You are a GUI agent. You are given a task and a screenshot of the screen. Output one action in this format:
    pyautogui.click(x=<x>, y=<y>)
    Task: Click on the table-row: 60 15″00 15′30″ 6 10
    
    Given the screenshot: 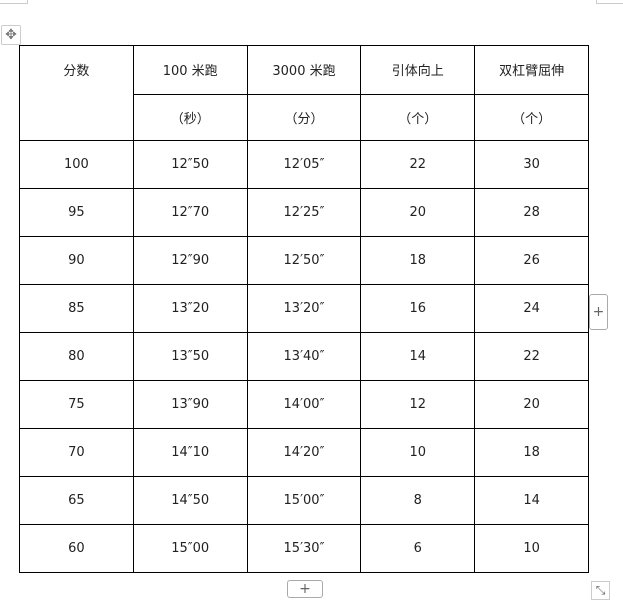 What is the action you would take?
    pyautogui.click(x=304, y=548)
    